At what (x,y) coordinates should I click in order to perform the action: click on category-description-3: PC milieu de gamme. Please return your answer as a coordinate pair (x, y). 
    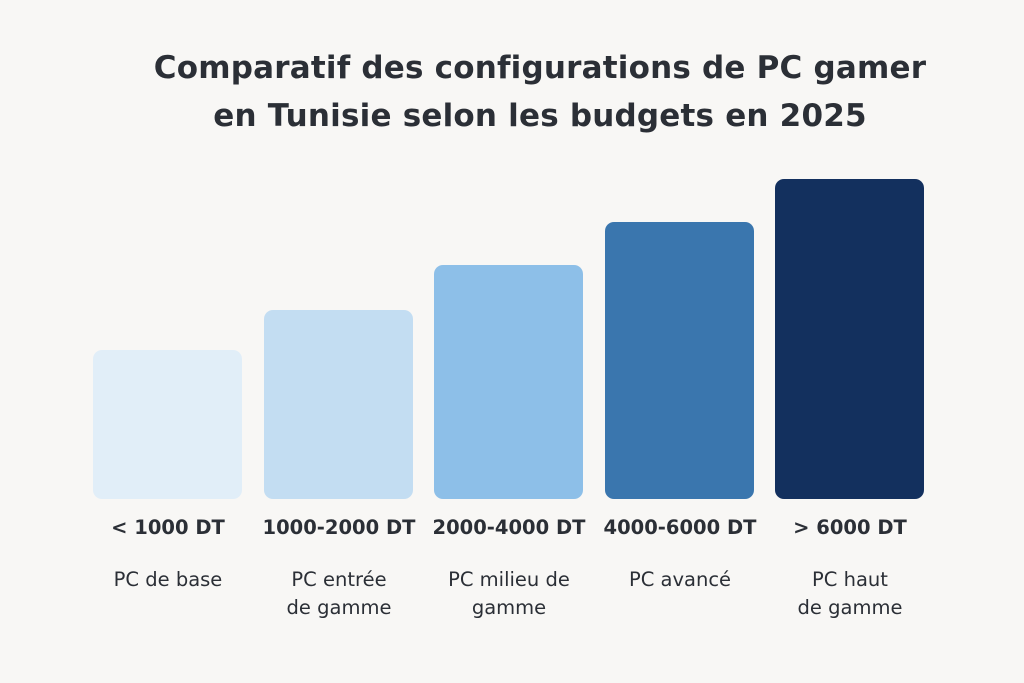
    Looking at the image, I should click on (509, 594).